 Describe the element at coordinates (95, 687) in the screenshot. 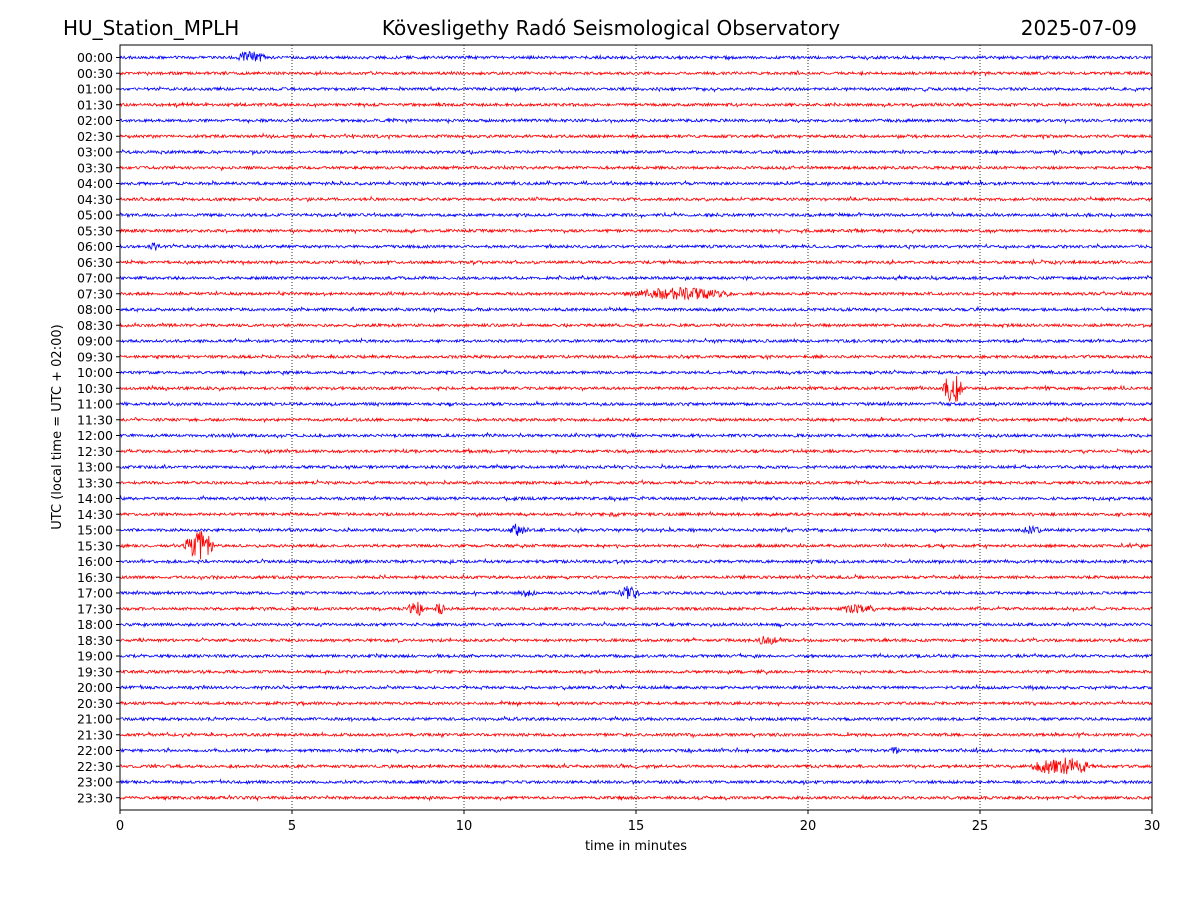

I see `y-tick-label: 20:00` at that location.